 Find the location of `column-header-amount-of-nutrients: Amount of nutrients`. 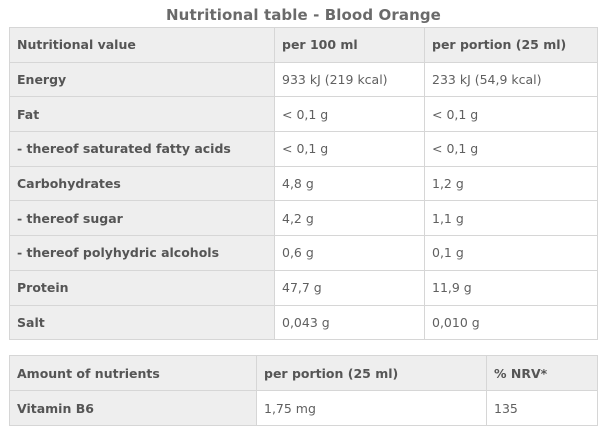

column-header-amount-of-nutrients: Amount of nutrients is located at coordinates (133, 373).